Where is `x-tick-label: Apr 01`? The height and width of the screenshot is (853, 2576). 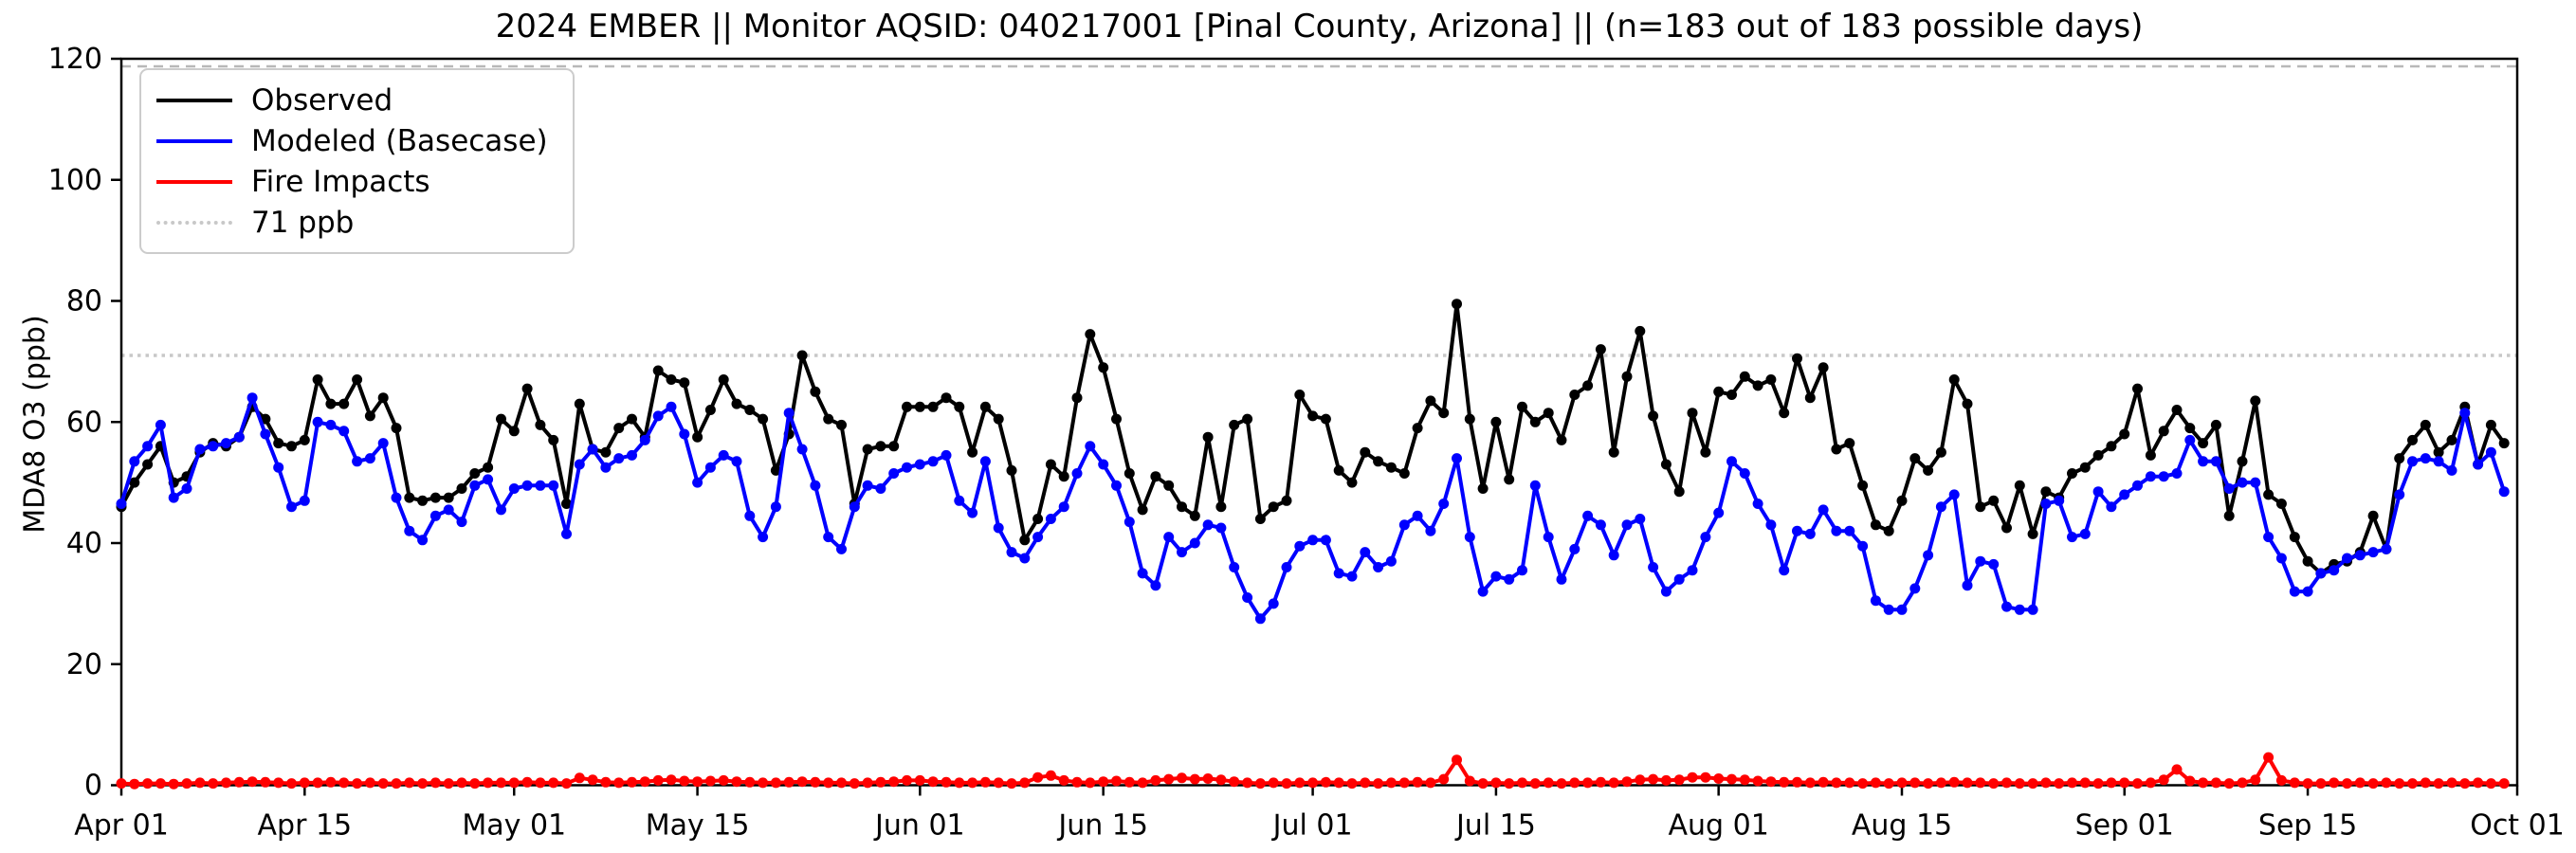
x-tick-label: Apr 01 is located at coordinates (121, 826).